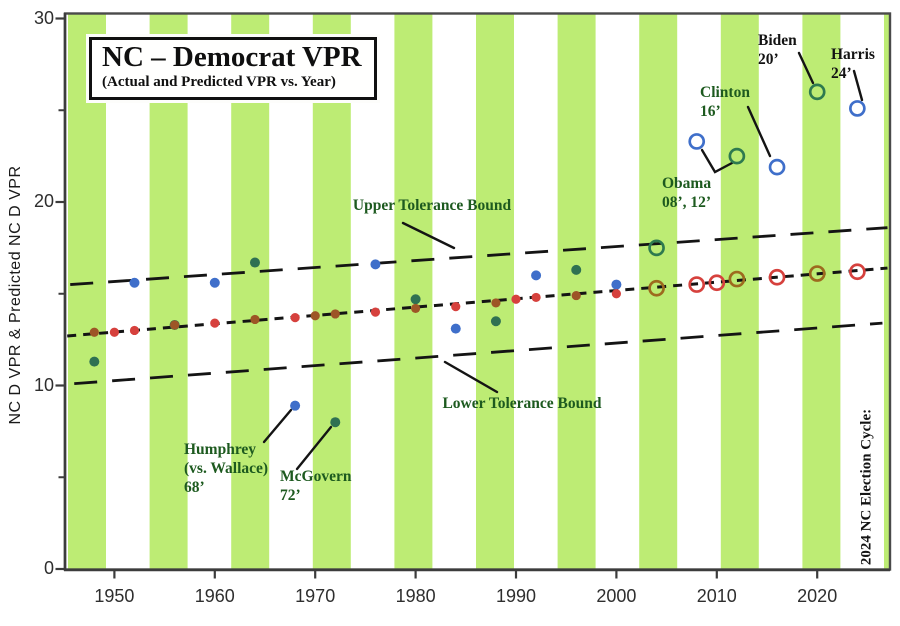  What do you see at coordinates (315, 596) in the screenshot?
I see `x-tick-label: 1970` at bounding box center [315, 596].